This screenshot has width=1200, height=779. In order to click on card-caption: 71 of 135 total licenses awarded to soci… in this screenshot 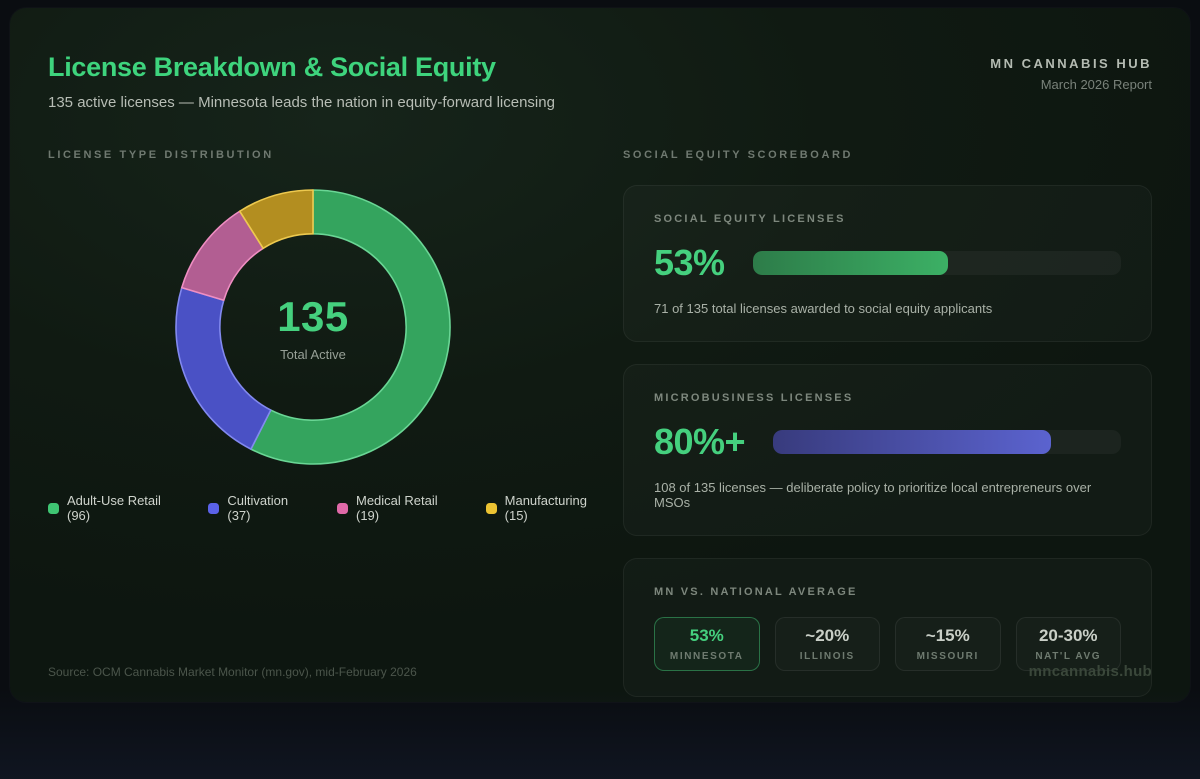, I will do `click(823, 308)`.